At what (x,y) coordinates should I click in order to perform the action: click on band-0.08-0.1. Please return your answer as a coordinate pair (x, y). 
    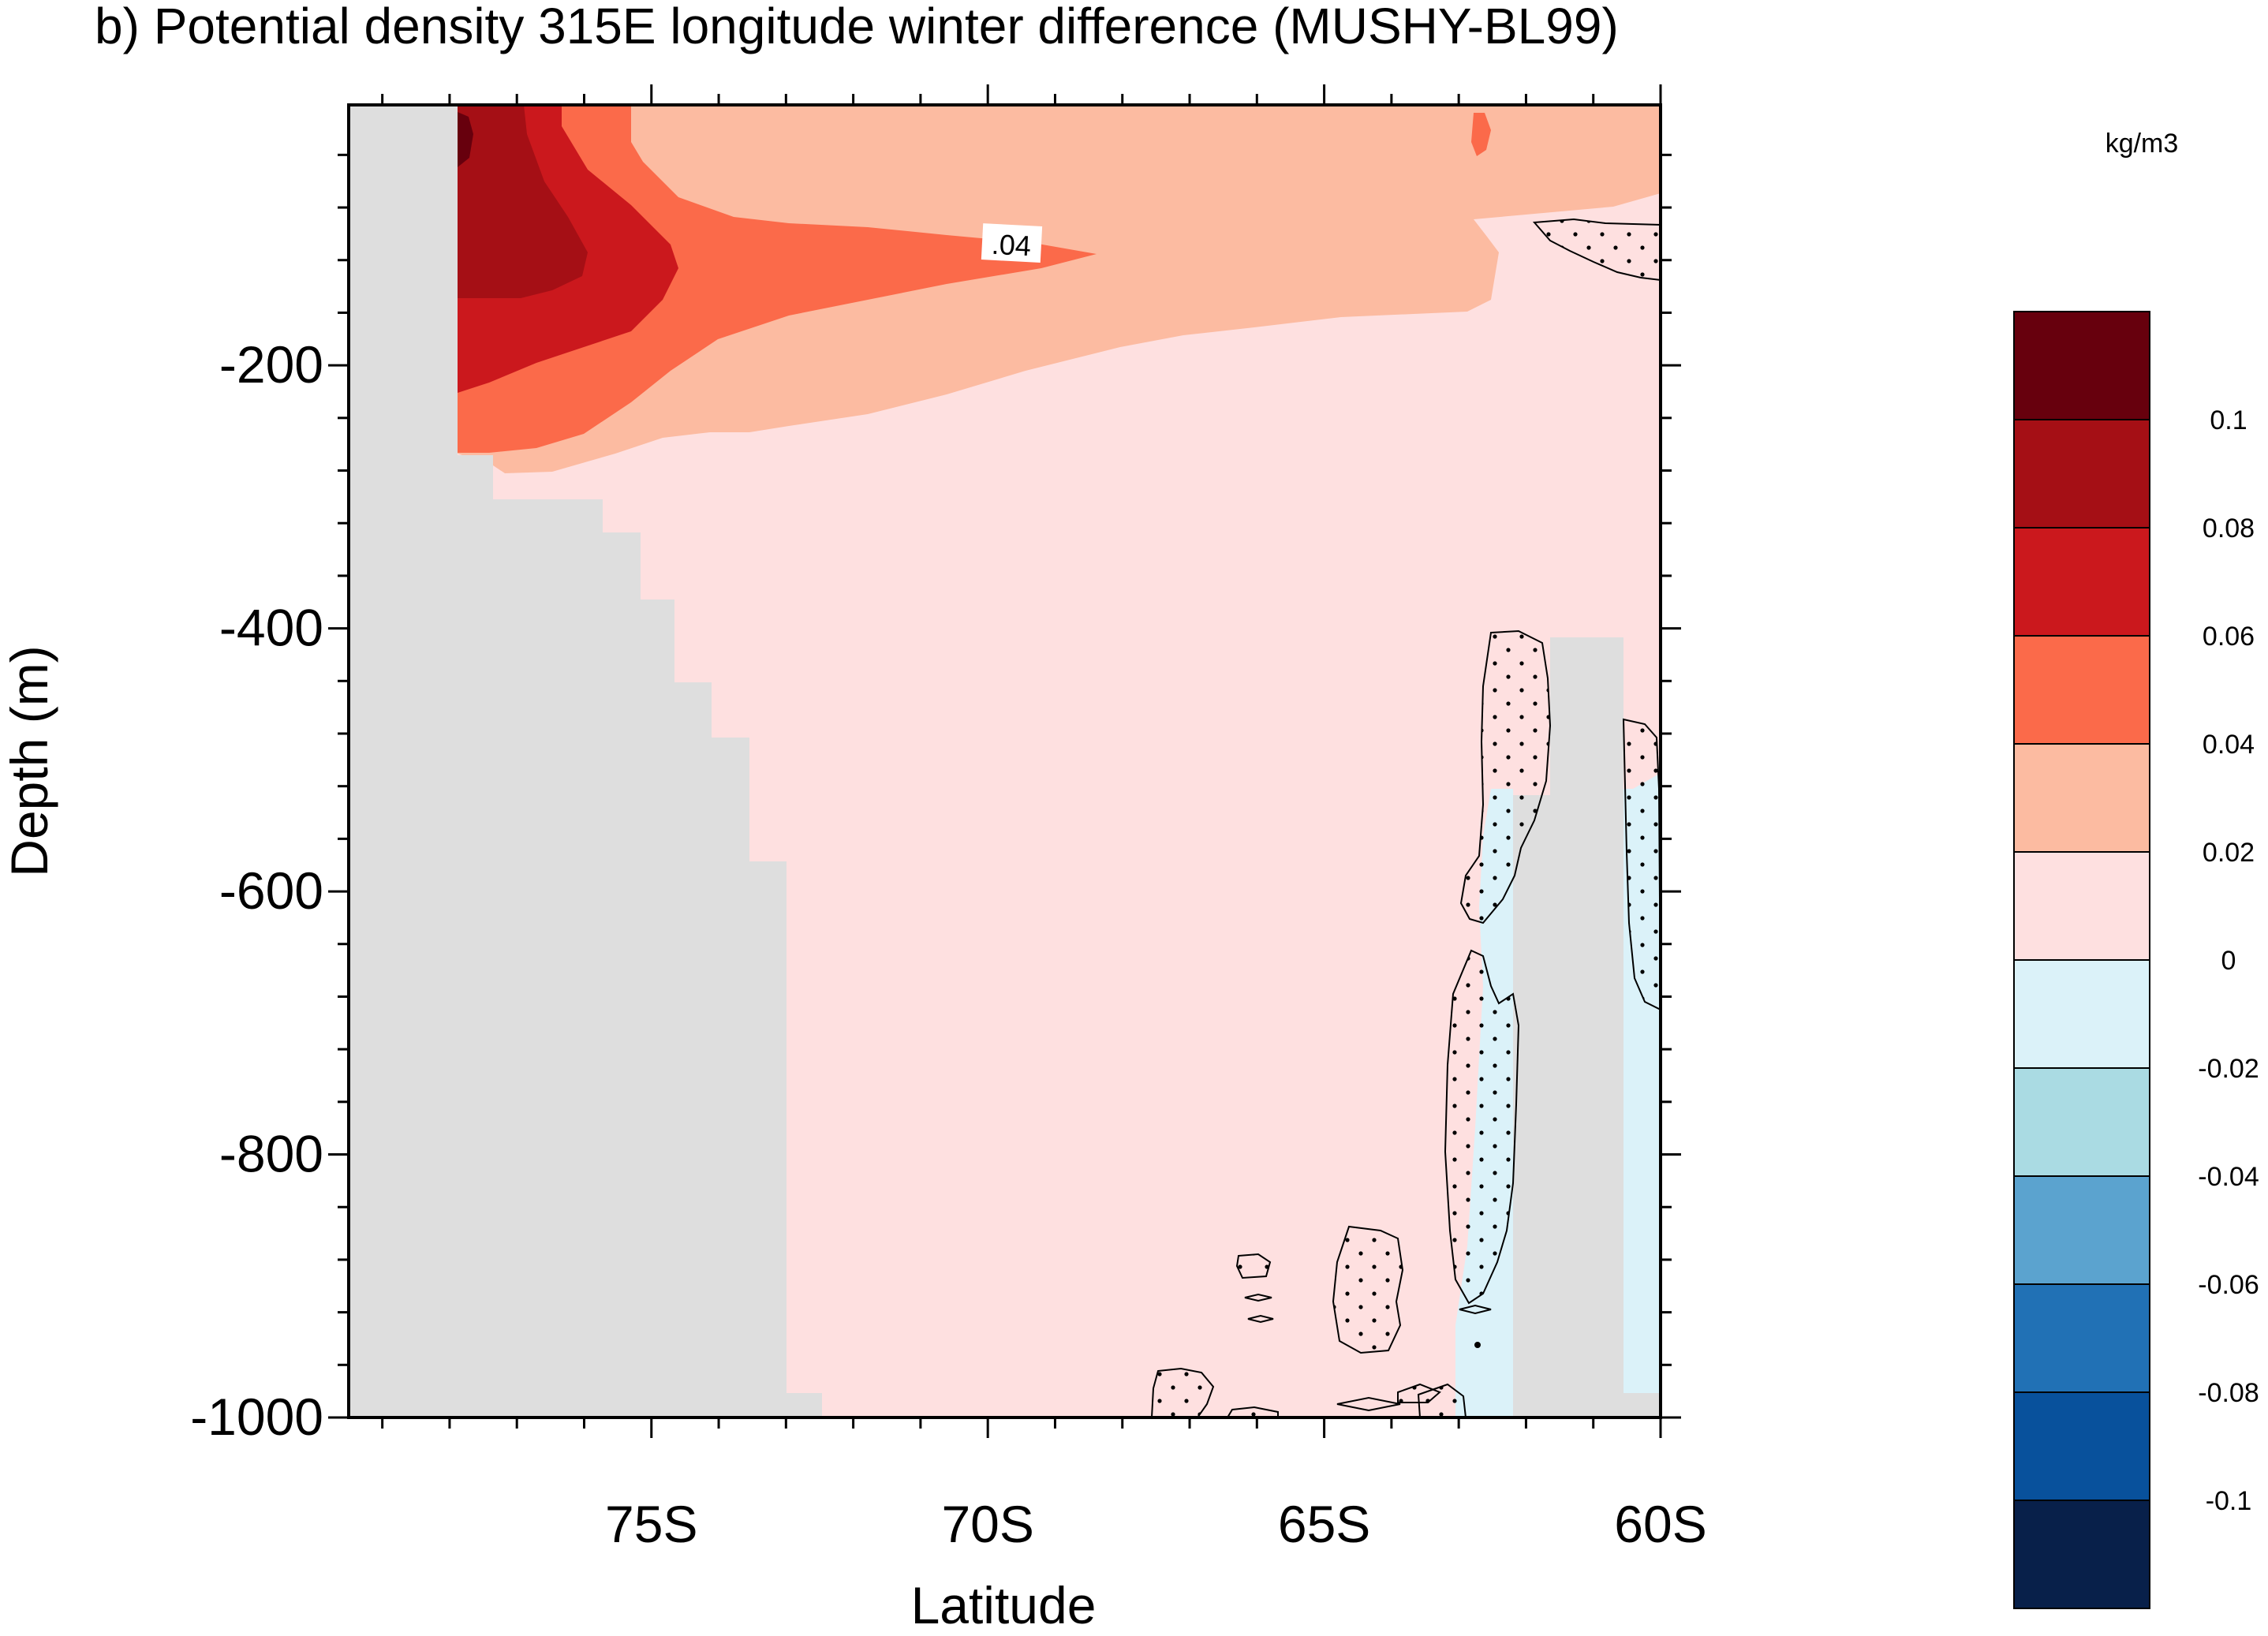
    Looking at the image, I should click on (523, 201).